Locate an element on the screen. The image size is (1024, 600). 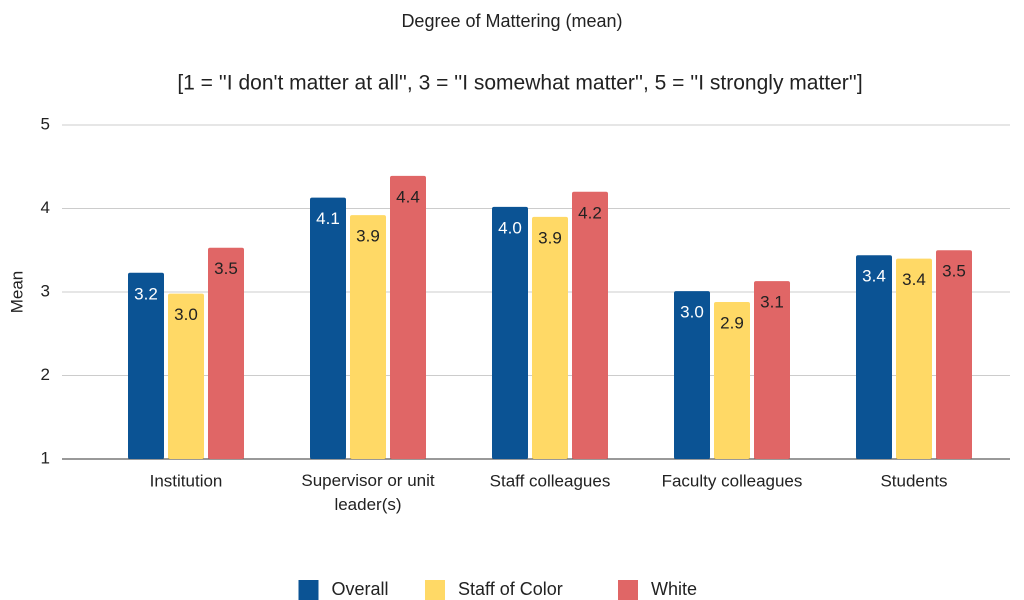
x-tick-label: Staff colleagues is located at coordinates (550, 480).